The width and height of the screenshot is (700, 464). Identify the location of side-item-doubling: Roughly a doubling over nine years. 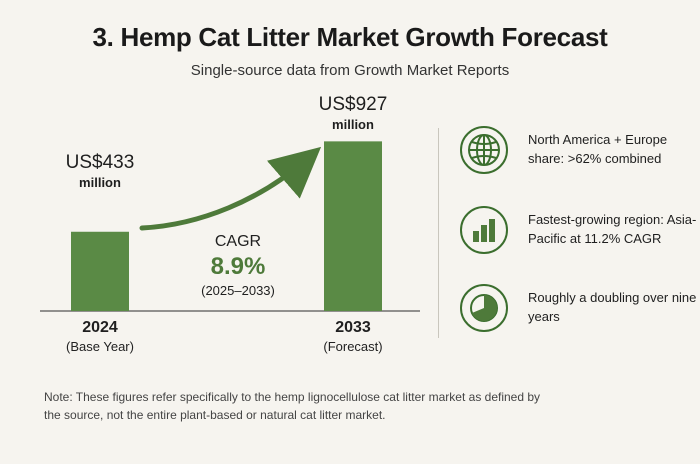
(578, 312).